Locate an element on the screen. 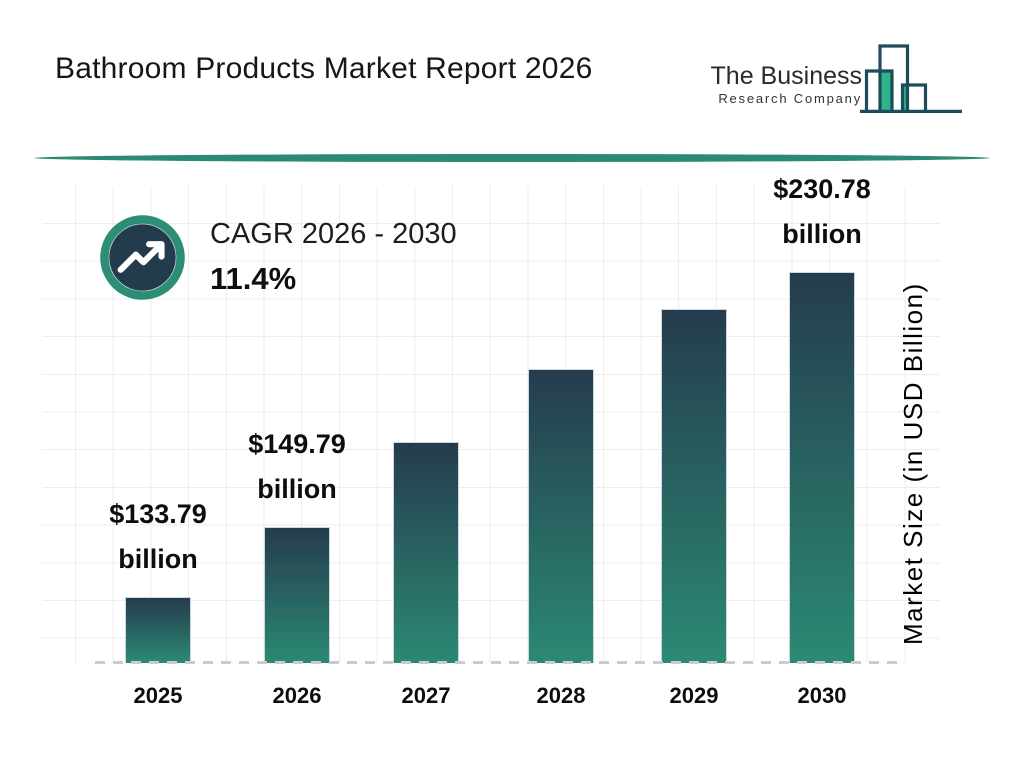 Image resolution: width=1024 pixels, height=768 pixels. y-axis-label: Market Size (in USD Billion) is located at coordinates (913, 464).